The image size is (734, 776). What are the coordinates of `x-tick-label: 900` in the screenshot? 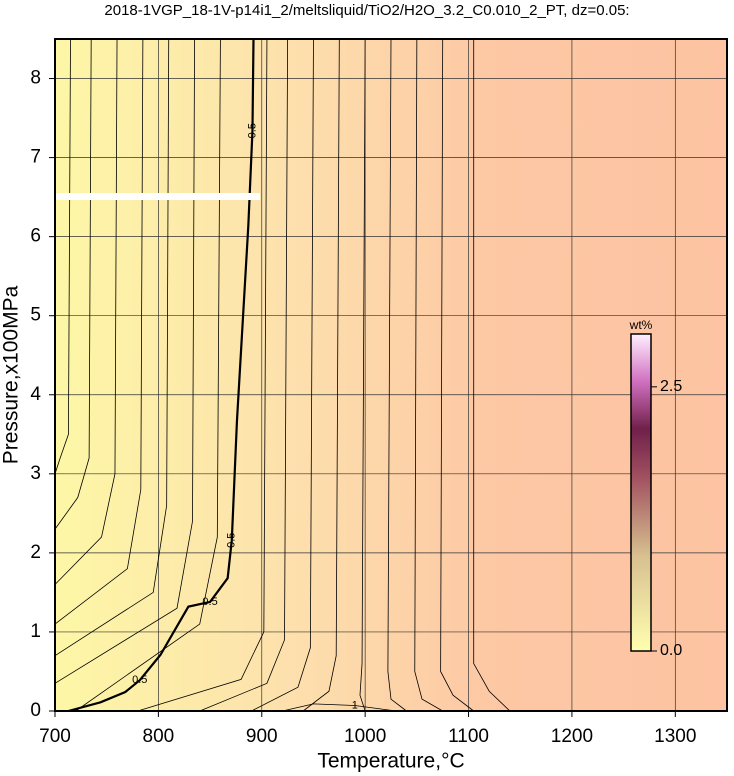 It's located at (262, 736).